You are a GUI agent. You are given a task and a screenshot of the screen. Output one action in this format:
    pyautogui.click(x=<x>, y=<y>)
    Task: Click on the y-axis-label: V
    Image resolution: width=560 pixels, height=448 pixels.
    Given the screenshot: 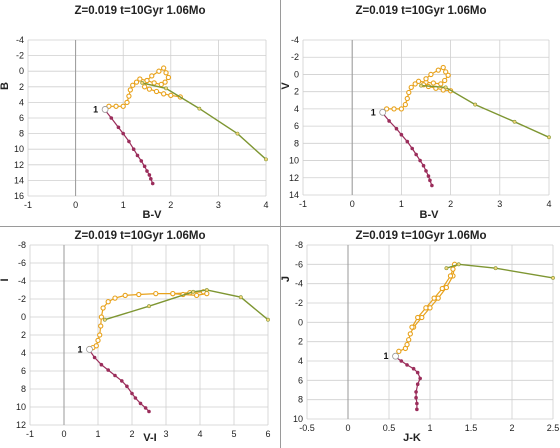 What is the action you would take?
    pyautogui.click(x=286, y=86)
    